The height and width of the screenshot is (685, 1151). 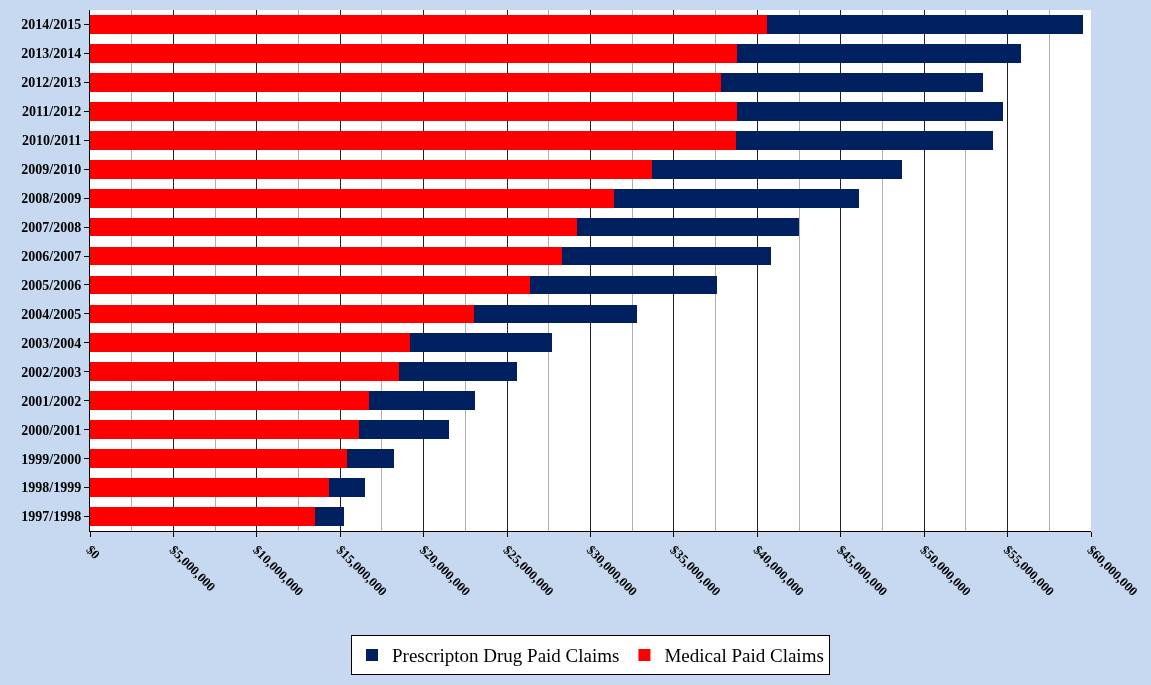 I want to click on y-tick-label: 1999/2000, so click(x=51, y=459).